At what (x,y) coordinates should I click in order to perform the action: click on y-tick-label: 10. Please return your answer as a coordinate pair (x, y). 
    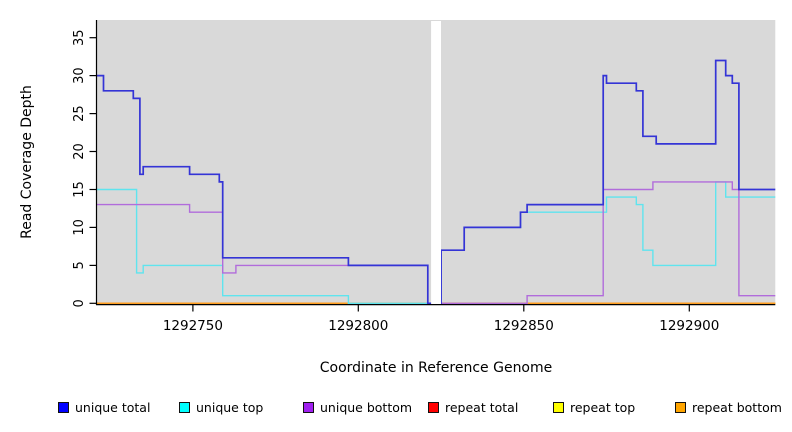
    Looking at the image, I should click on (79, 227).